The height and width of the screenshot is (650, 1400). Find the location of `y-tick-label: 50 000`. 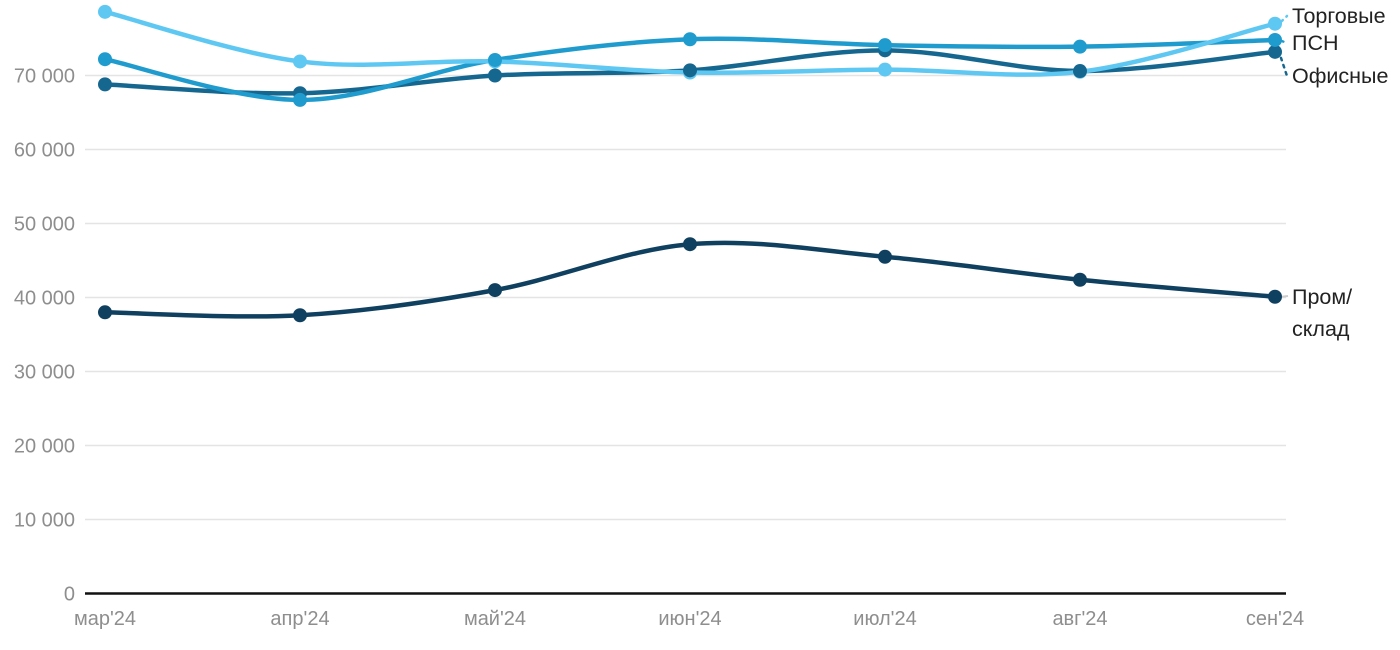

y-tick-label: 50 000 is located at coordinates (44, 225).